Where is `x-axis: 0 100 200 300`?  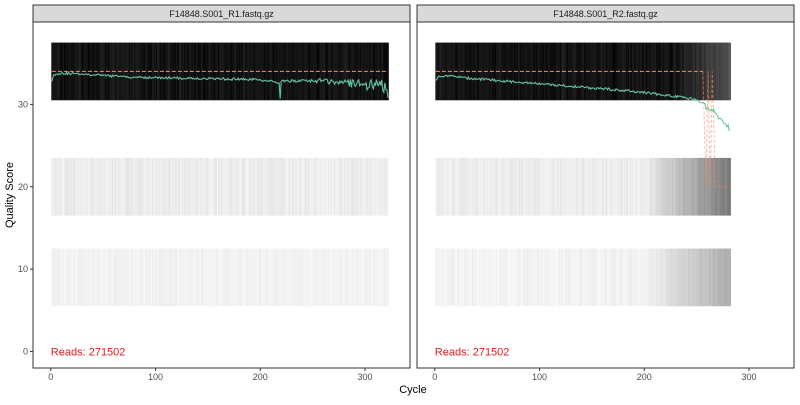
x-axis: 0 100 200 300 is located at coordinates (210, 375).